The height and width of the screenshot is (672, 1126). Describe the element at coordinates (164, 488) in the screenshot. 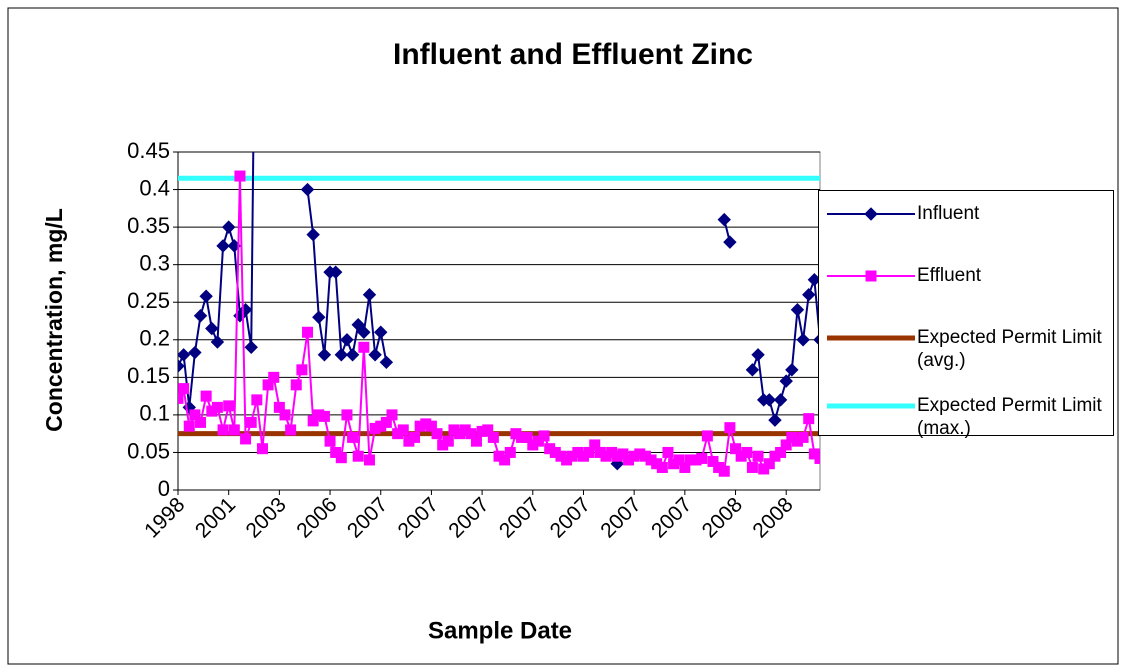

I see `y-tick-label: 0` at that location.